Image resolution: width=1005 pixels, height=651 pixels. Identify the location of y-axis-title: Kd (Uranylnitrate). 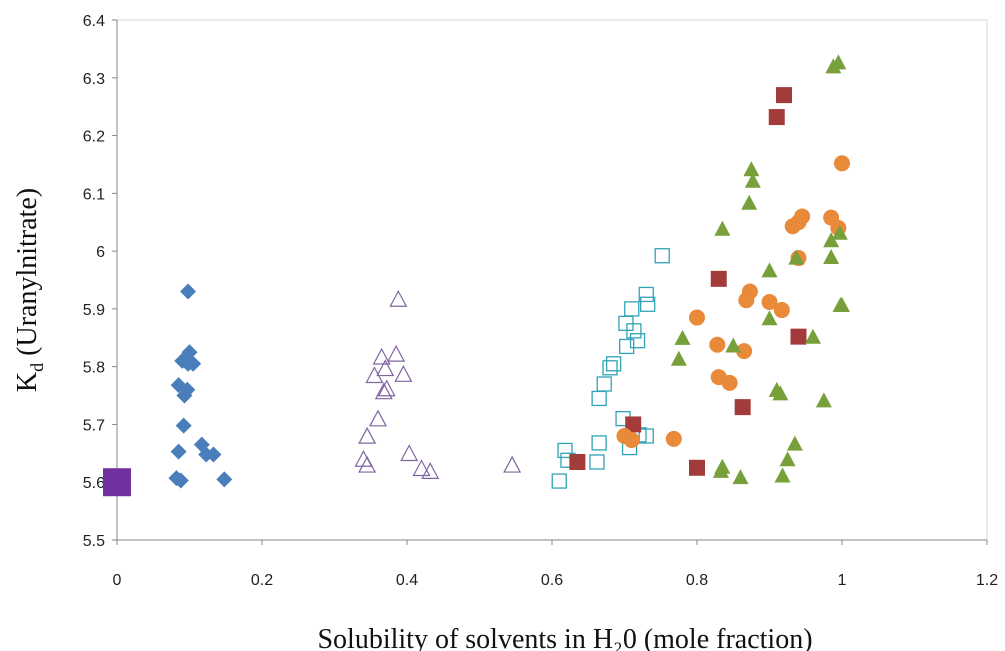
(29, 290).